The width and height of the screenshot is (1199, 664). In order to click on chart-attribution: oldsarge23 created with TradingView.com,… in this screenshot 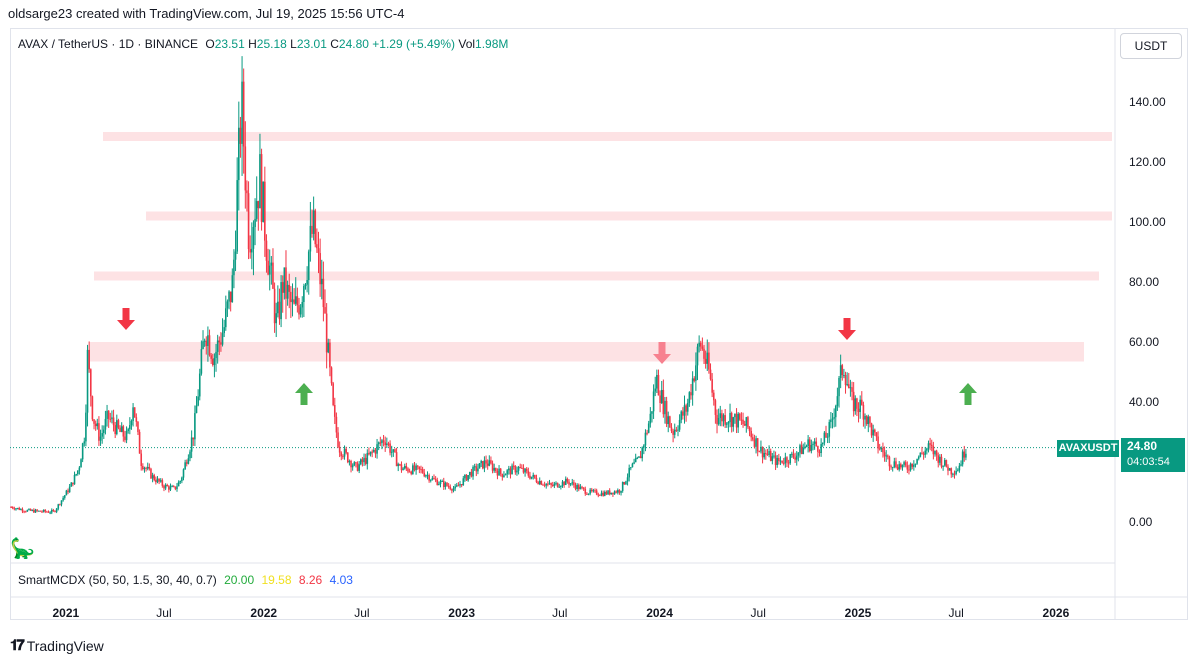, I will do `click(206, 13)`.